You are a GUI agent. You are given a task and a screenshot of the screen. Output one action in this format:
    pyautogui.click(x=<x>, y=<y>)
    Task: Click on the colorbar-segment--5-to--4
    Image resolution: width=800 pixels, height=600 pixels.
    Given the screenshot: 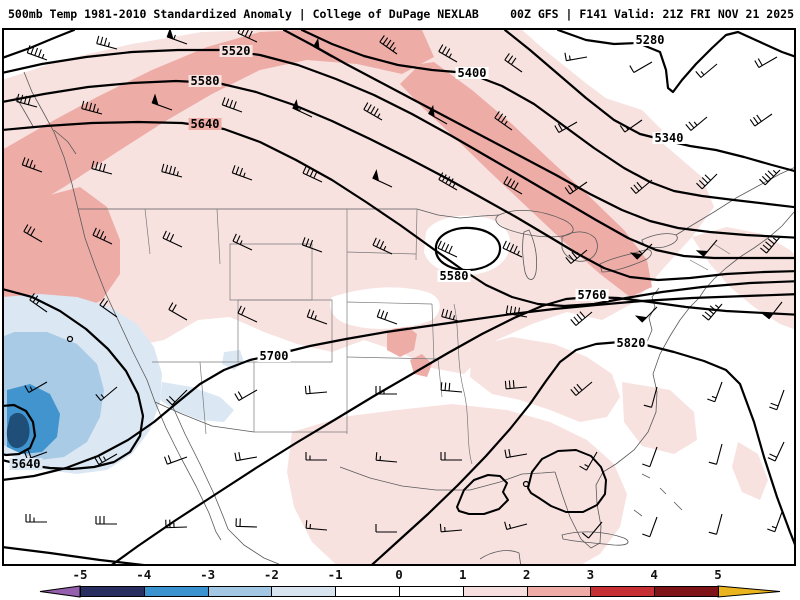 What is the action you would take?
    pyautogui.click(x=112, y=591)
    